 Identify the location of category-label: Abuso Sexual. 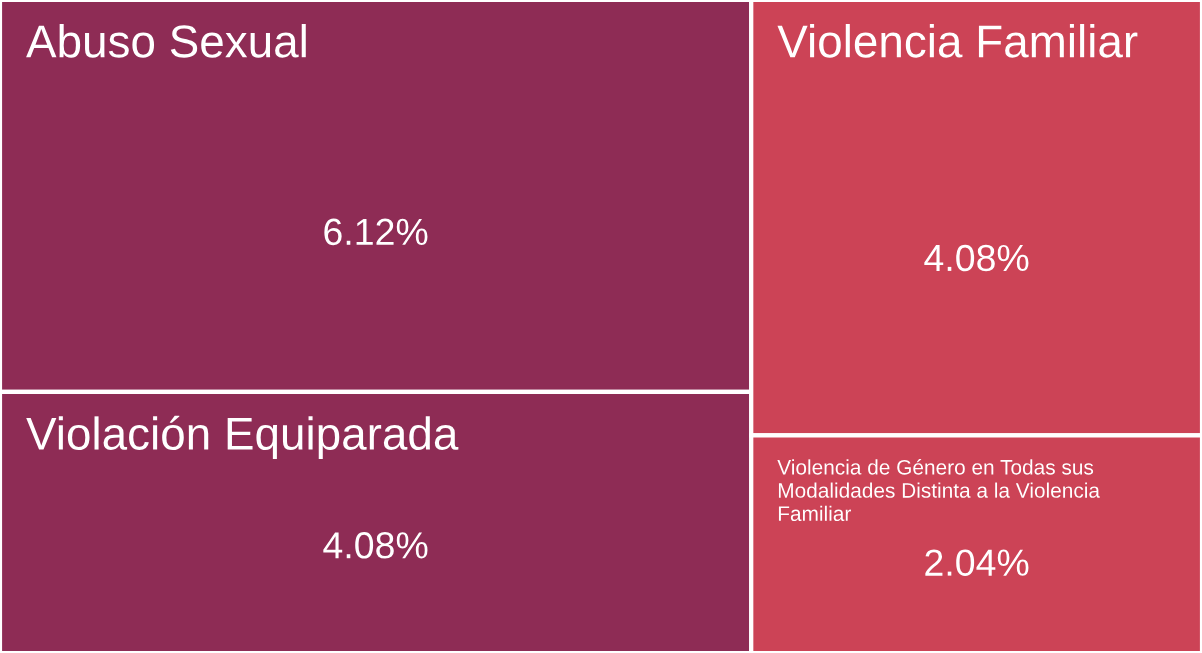
(166, 41).